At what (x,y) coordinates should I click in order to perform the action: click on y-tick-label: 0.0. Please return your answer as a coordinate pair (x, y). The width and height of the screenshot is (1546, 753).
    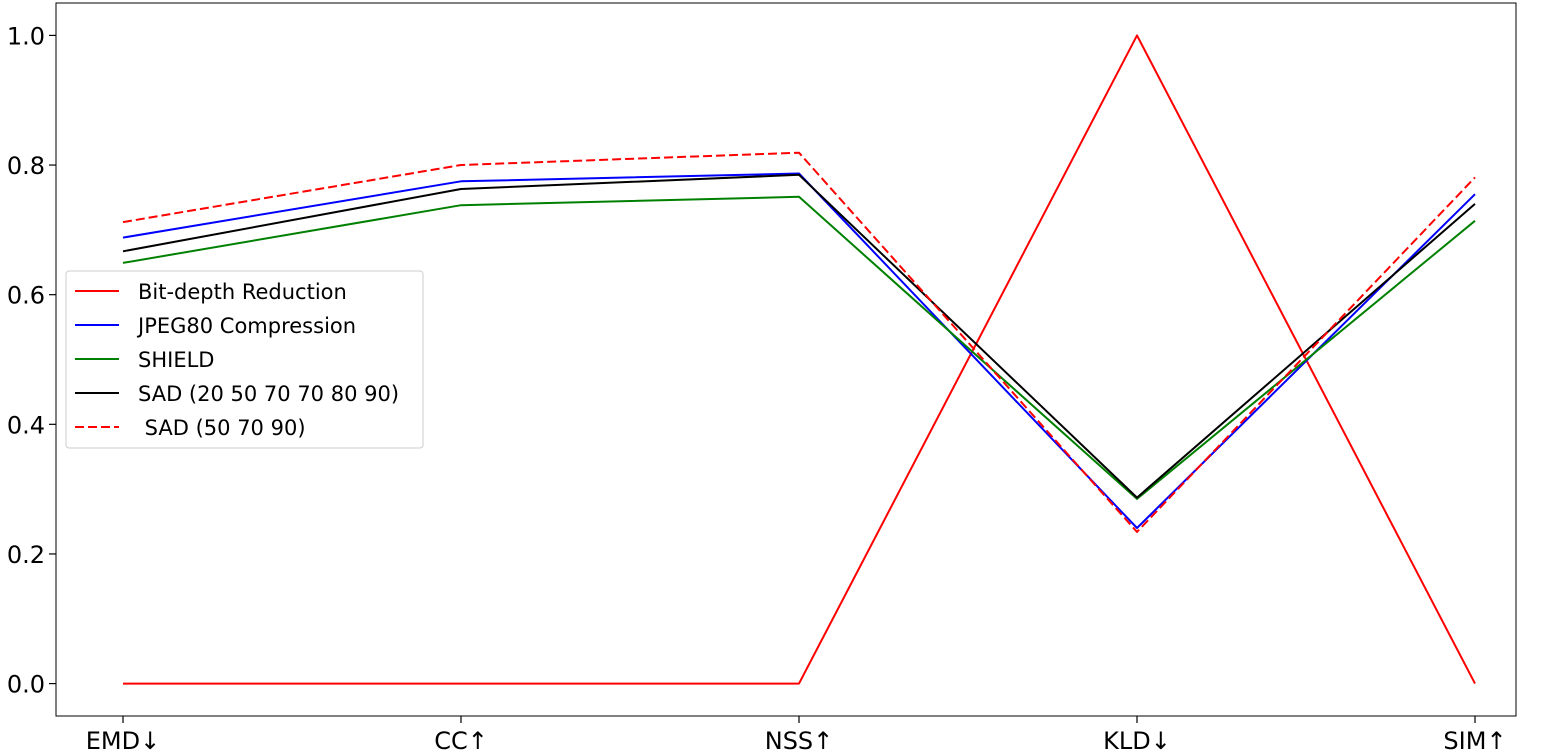
    Looking at the image, I should click on (26, 685).